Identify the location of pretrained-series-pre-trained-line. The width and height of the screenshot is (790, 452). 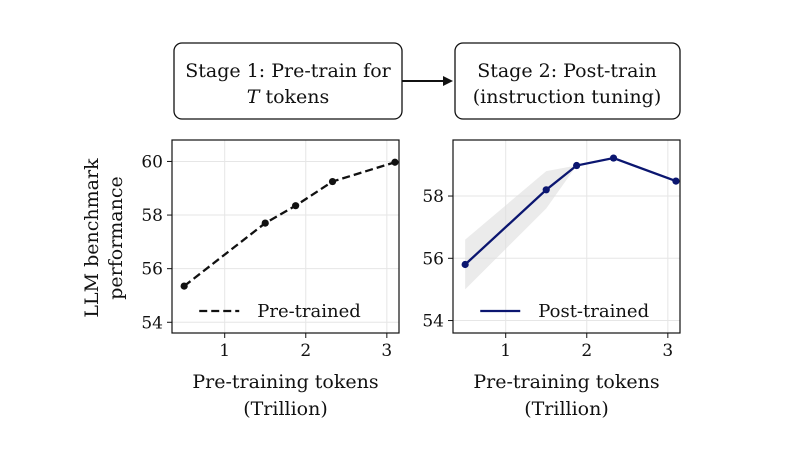
(289, 224).